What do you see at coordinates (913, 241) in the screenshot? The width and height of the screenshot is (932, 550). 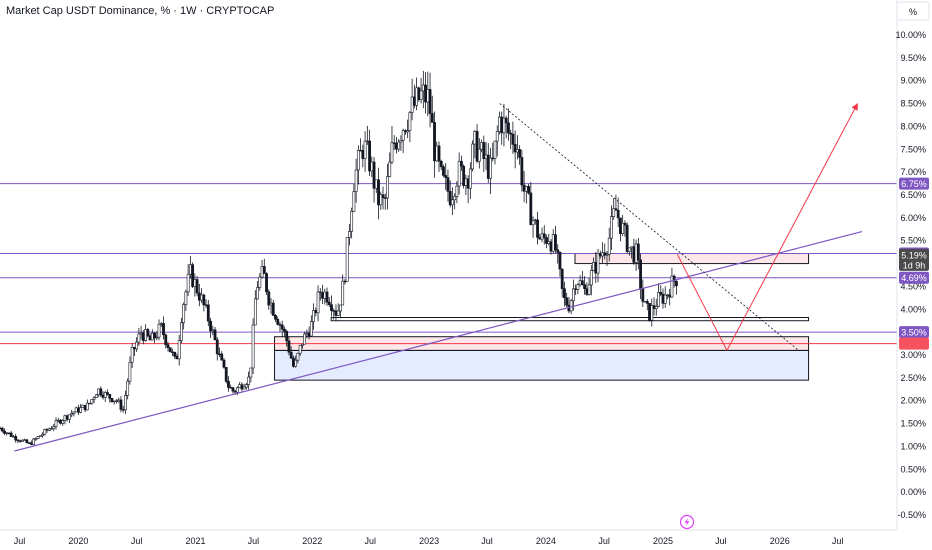 I see `y-tick-label: 5.50%` at bounding box center [913, 241].